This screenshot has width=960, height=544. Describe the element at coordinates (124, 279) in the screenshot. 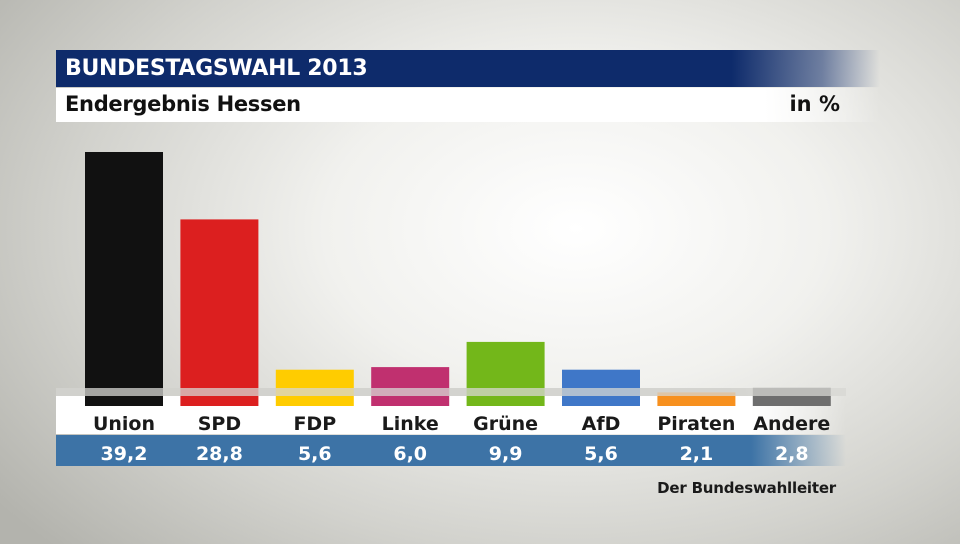

I see `bar-union` at that location.